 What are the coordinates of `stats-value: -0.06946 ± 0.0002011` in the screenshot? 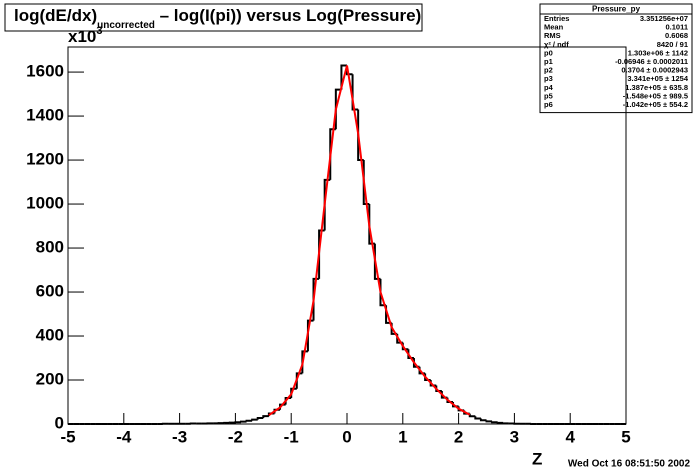 It's located at (651, 61).